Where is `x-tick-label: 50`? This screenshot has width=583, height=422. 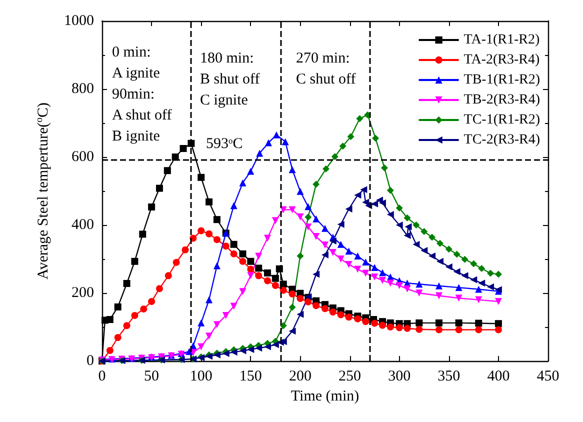 x-tick-label: 50 is located at coordinates (152, 376).